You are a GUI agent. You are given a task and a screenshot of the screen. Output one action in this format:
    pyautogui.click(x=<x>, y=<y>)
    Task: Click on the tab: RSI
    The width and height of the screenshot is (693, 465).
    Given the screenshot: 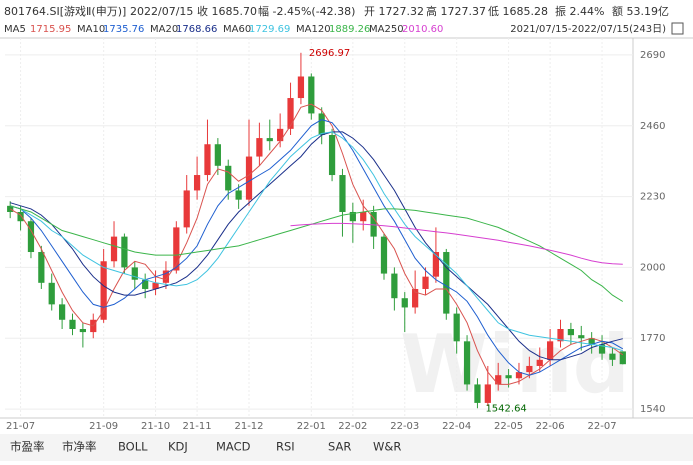 What is the action you would take?
    pyautogui.click(x=285, y=447)
    